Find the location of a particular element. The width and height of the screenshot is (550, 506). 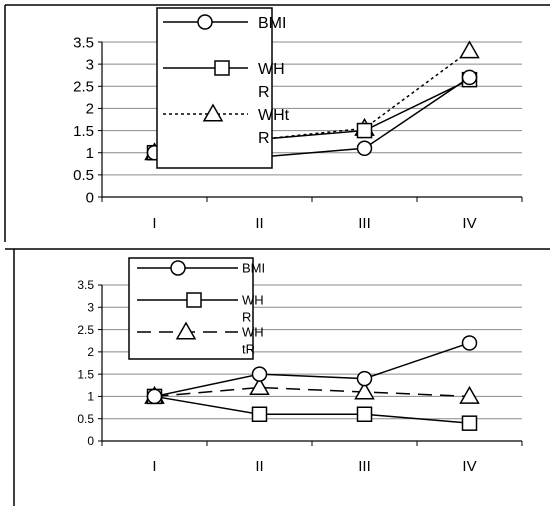

legend-entry-whtr: WH tR is located at coordinates (200, 339).